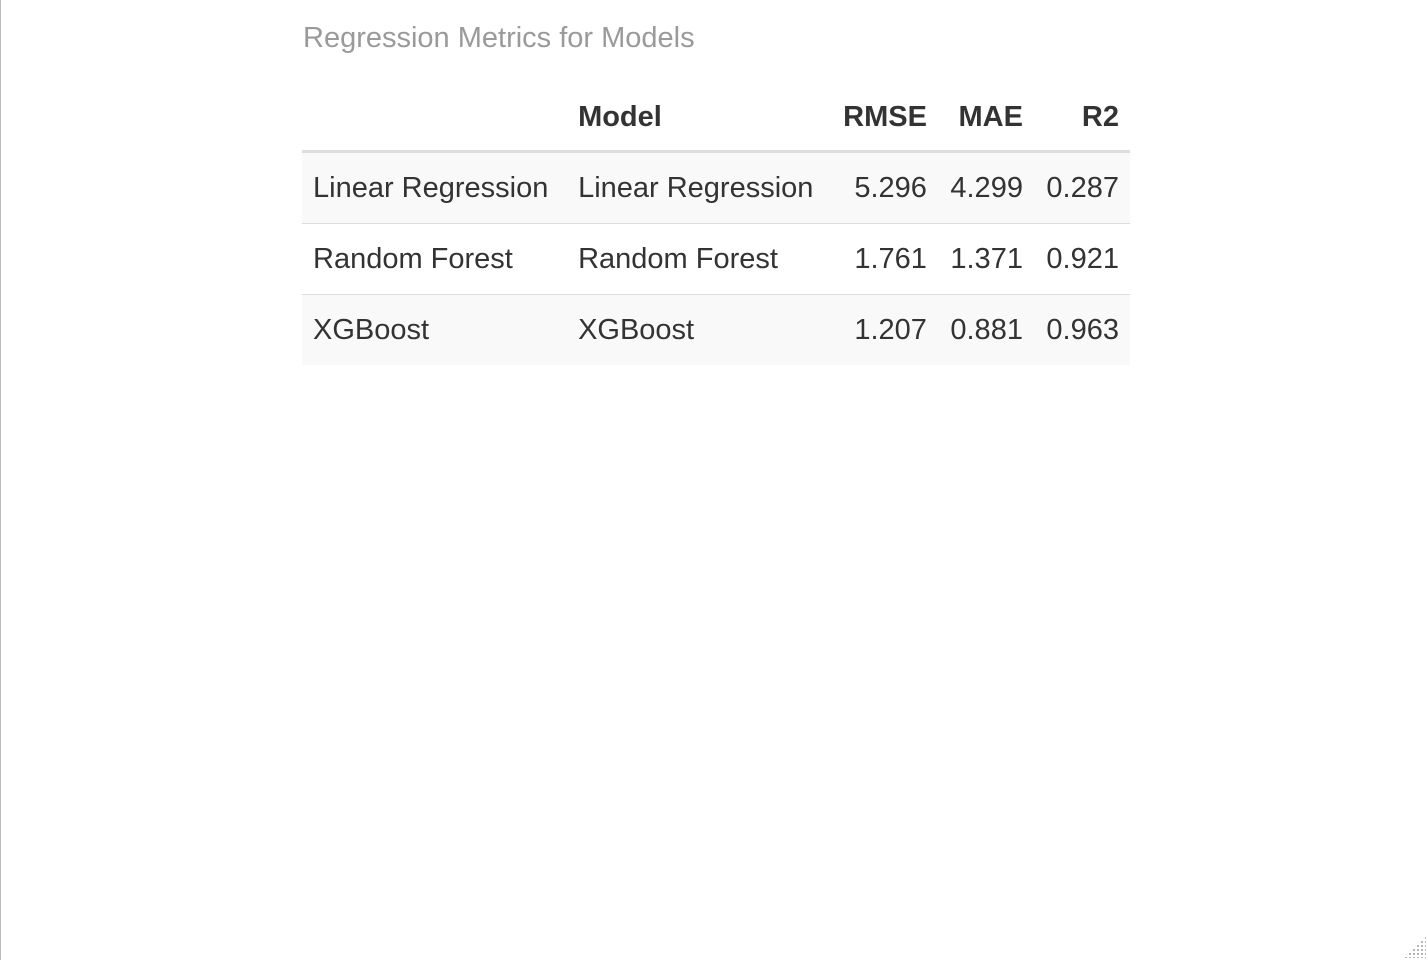 The image size is (1428, 960). Describe the element at coordinates (1415, 947) in the screenshot. I see `resize-grip-icon` at that location.